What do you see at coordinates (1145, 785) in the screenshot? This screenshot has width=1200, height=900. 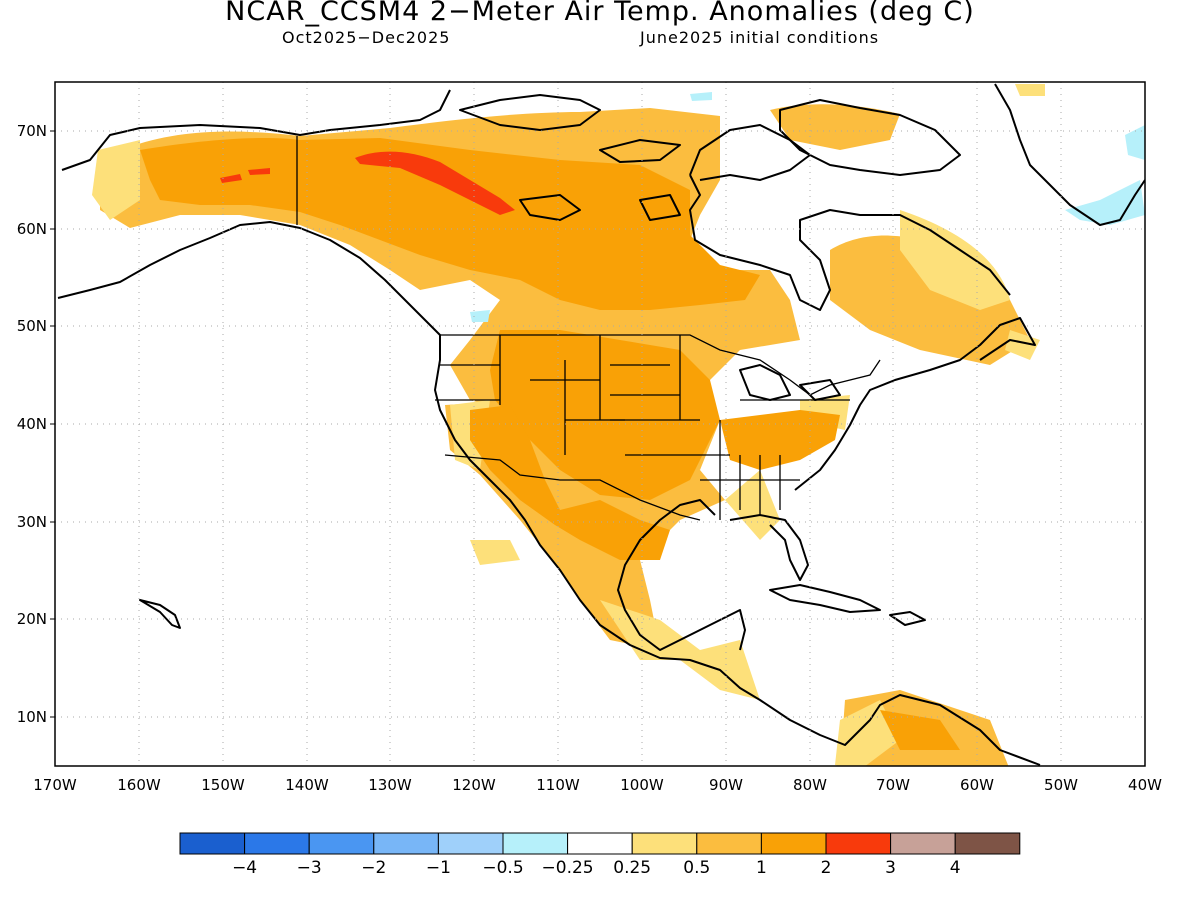 I see `lon-label-40w: 40W` at bounding box center [1145, 785].